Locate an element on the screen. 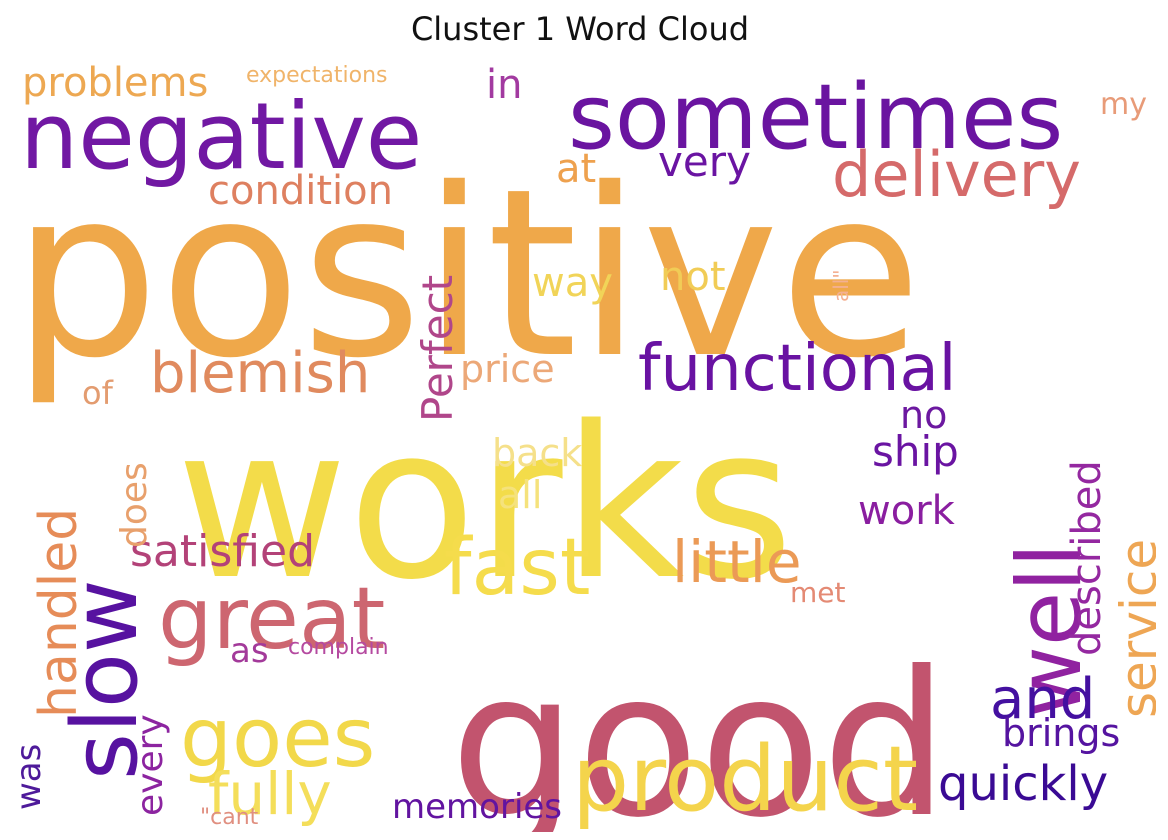 The height and width of the screenshot is (840, 1168). word-of: of is located at coordinates (98, 393).